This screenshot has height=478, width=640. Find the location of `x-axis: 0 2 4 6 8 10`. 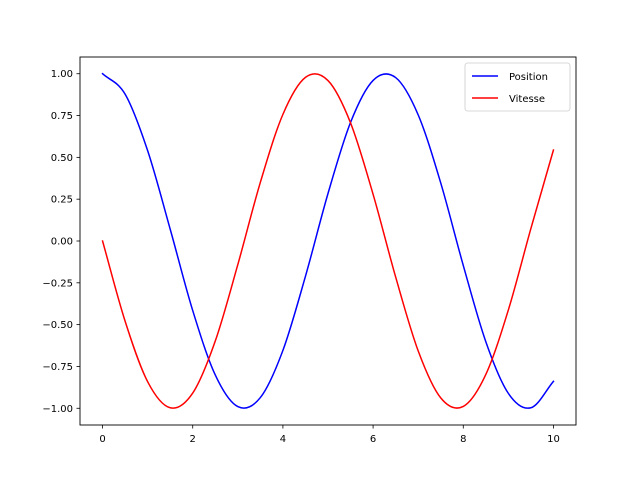

x-axis: 0 2 4 6 8 10 is located at coordinates (329, 435).